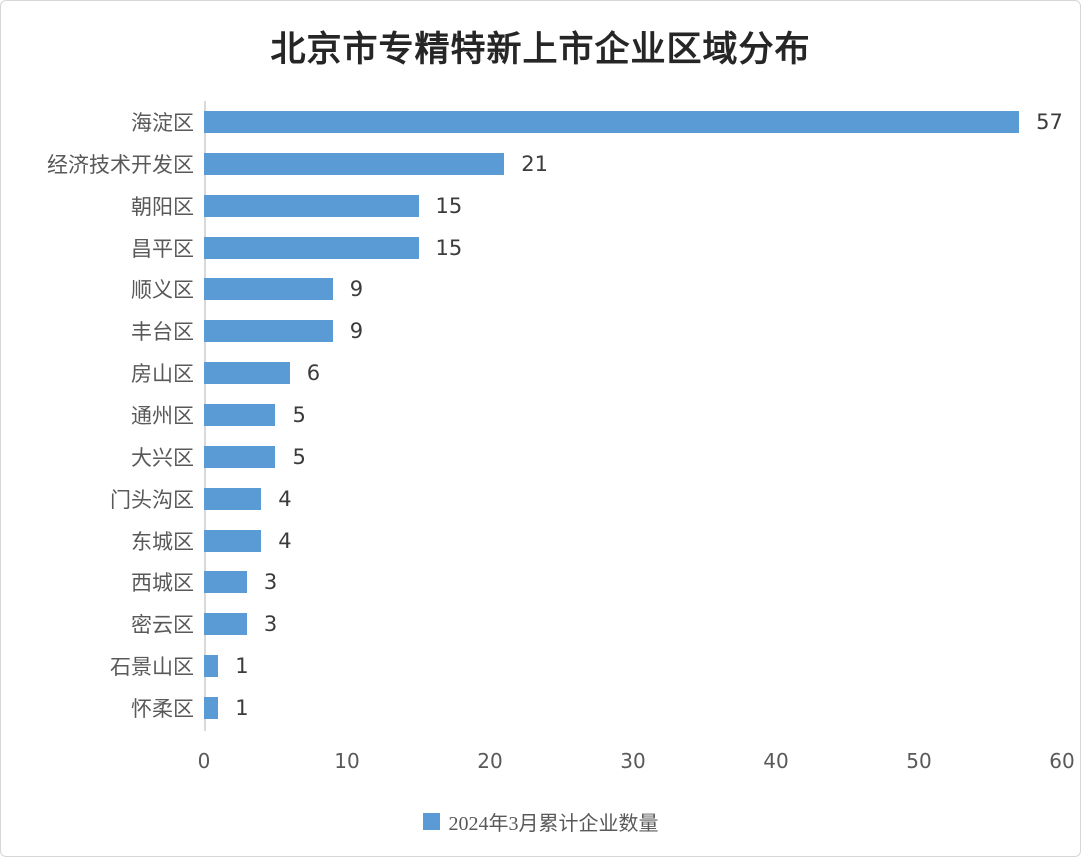 The width and height of the screenshot is (1081, 857). What do you see at coordinates (540, 49) in the screenshot?
I see `chart-title: 北京市专精特新上市企业区域分布` at bounding box center [540, 49].